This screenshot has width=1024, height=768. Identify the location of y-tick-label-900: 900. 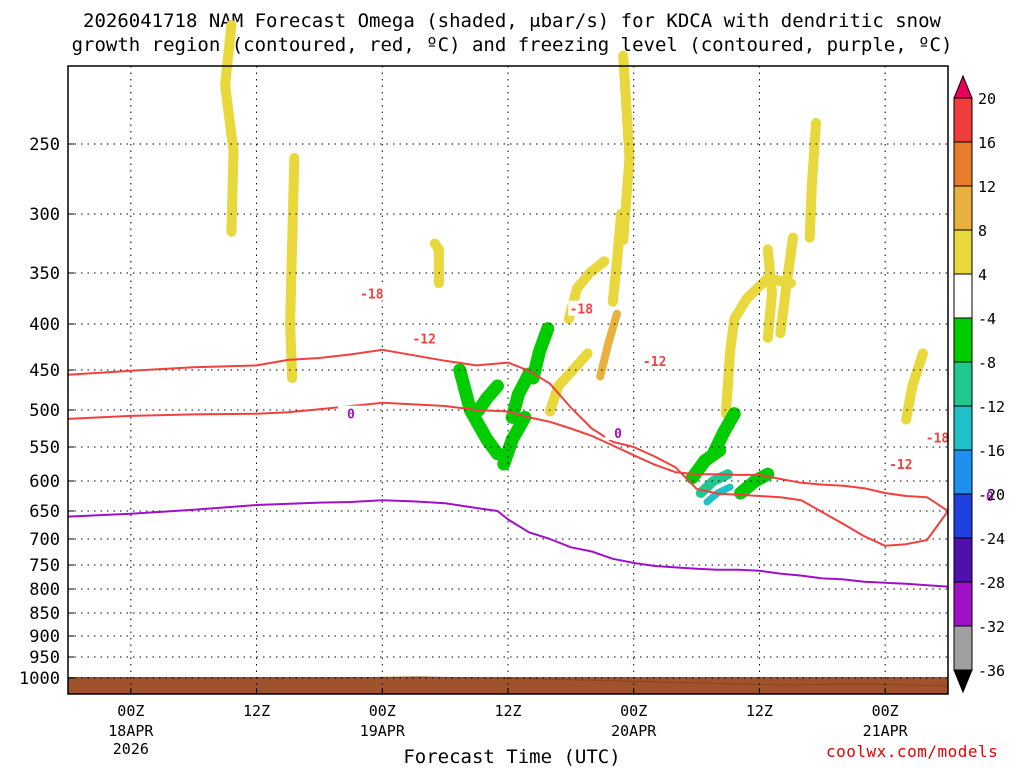
(44, 637).